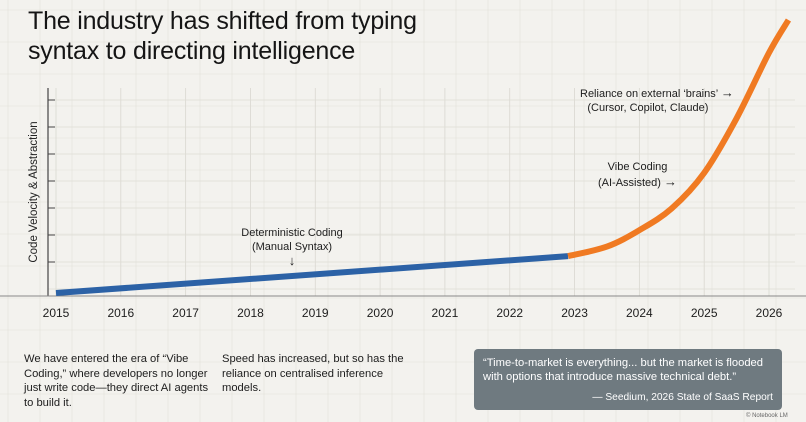 This screenshot has width=806, height=422. What do you see at coordinates (629, 182) in the screenshot?
I see `annotation-vibe-line-2: (AI-Assisted)` at bounding box center [629, 182].